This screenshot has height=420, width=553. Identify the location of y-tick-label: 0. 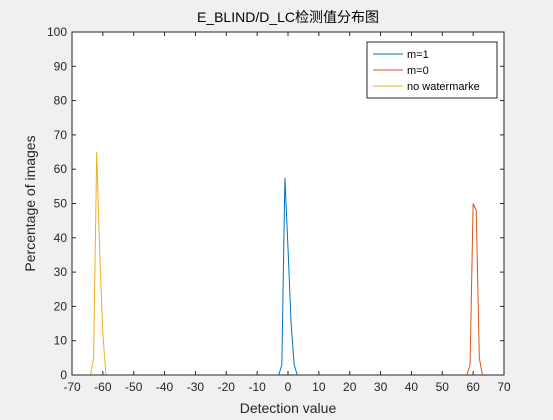
(63, 375).